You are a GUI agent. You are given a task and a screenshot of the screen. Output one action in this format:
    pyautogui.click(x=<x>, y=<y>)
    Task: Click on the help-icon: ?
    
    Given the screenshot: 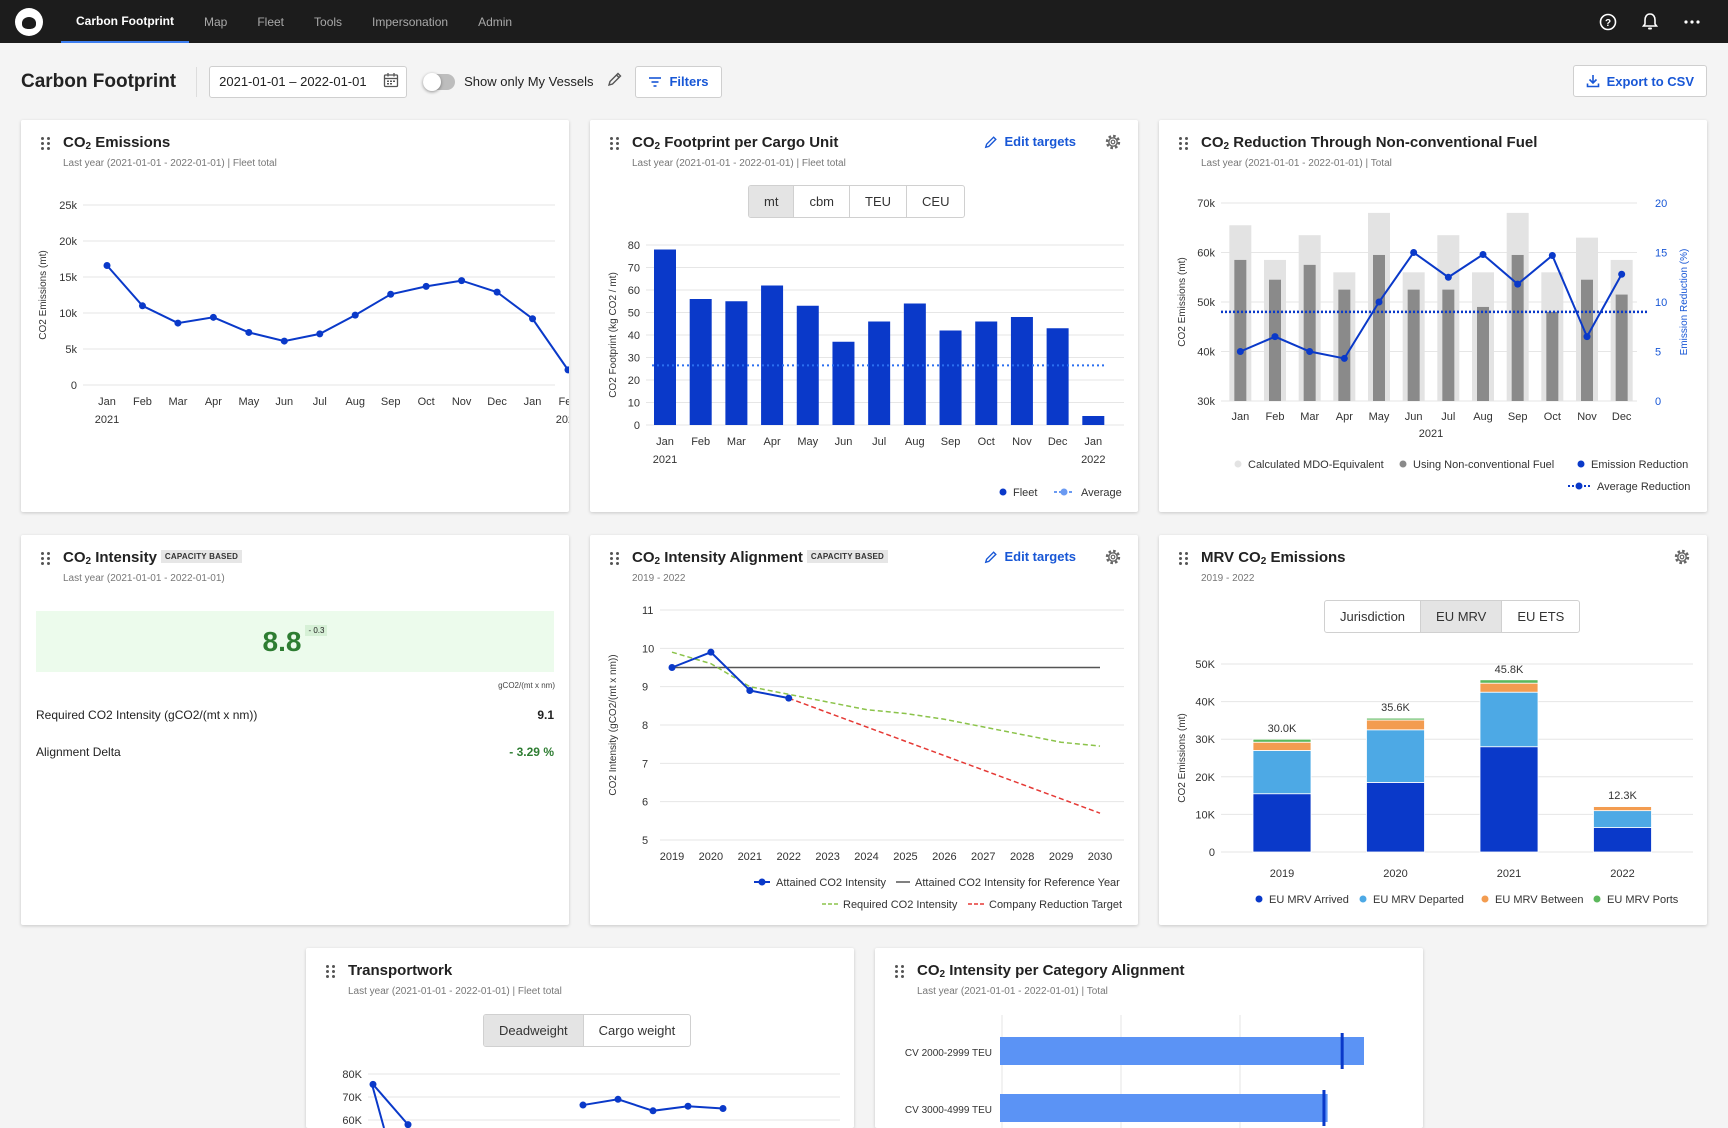 What is the action you would take?
    pyautogui.click(x=1608, y=22)
    